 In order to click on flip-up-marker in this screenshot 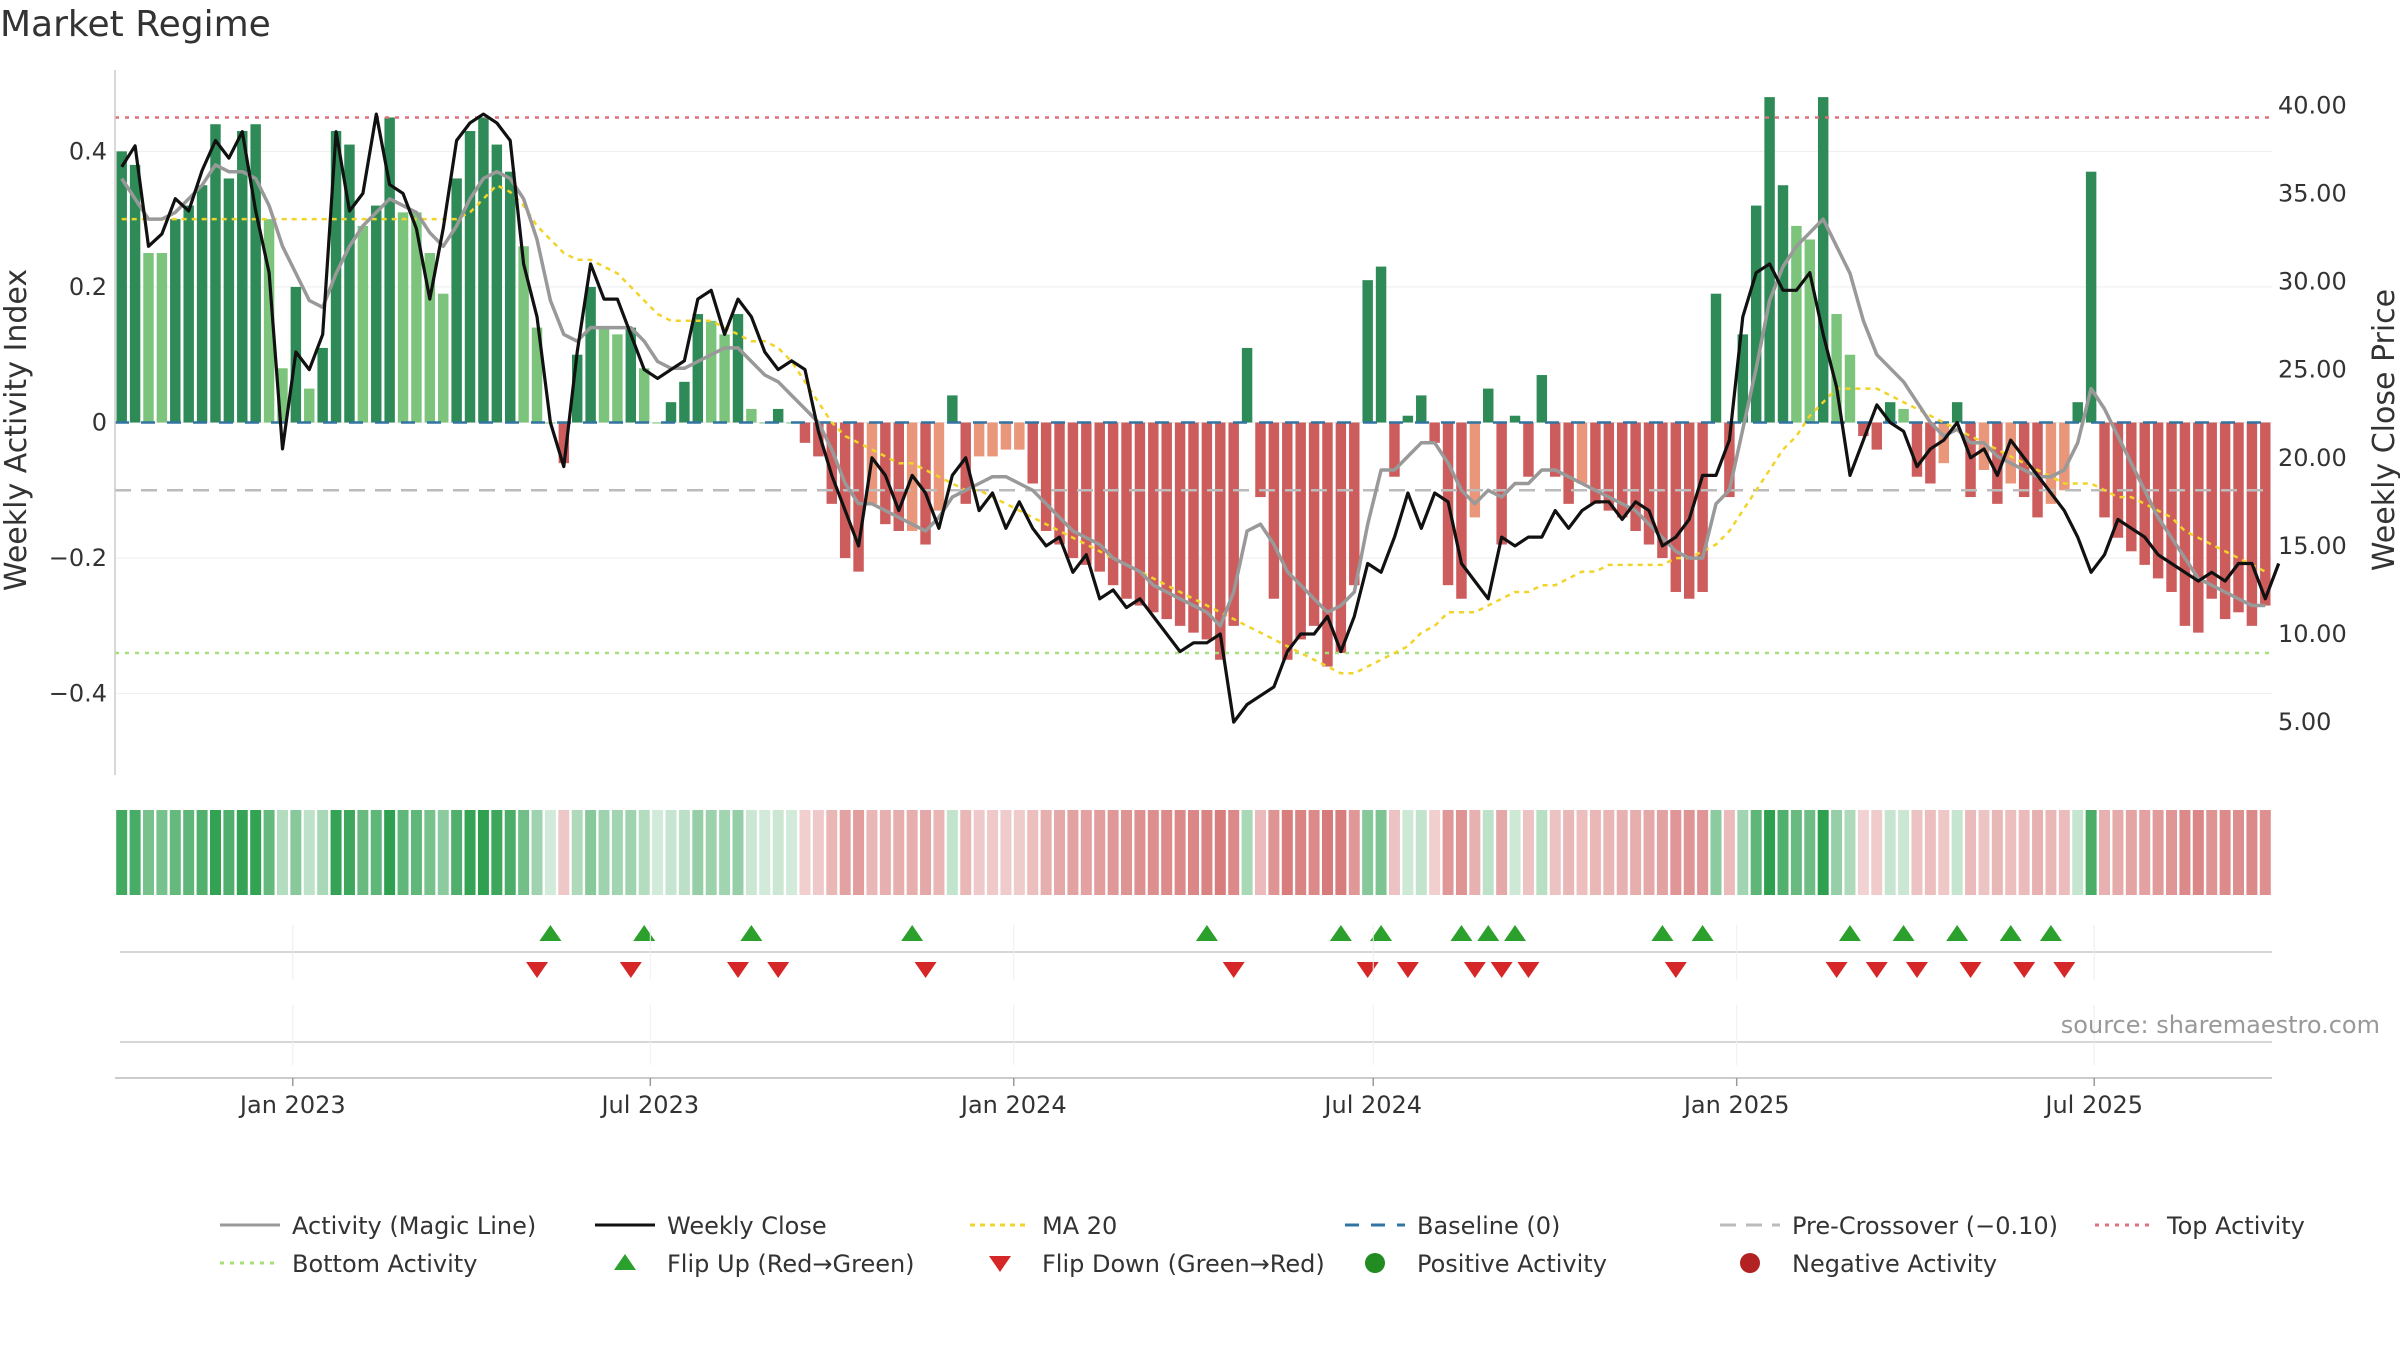, I will do `click(1488, 933)`.